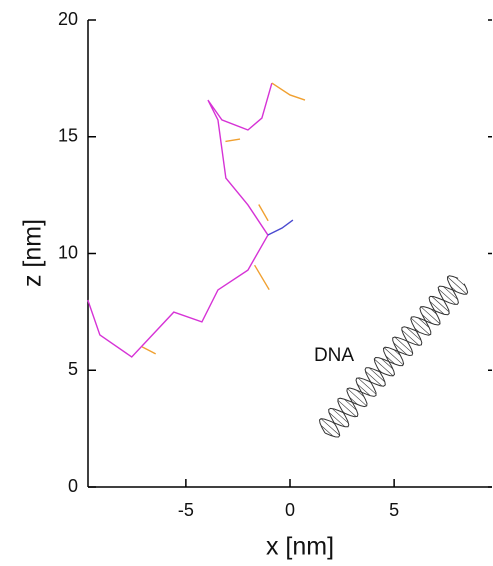  What do you see at coordinates (73, 486) in the screenshot?
I see `y-tick-label: 0` at bounding box center [73, 486].